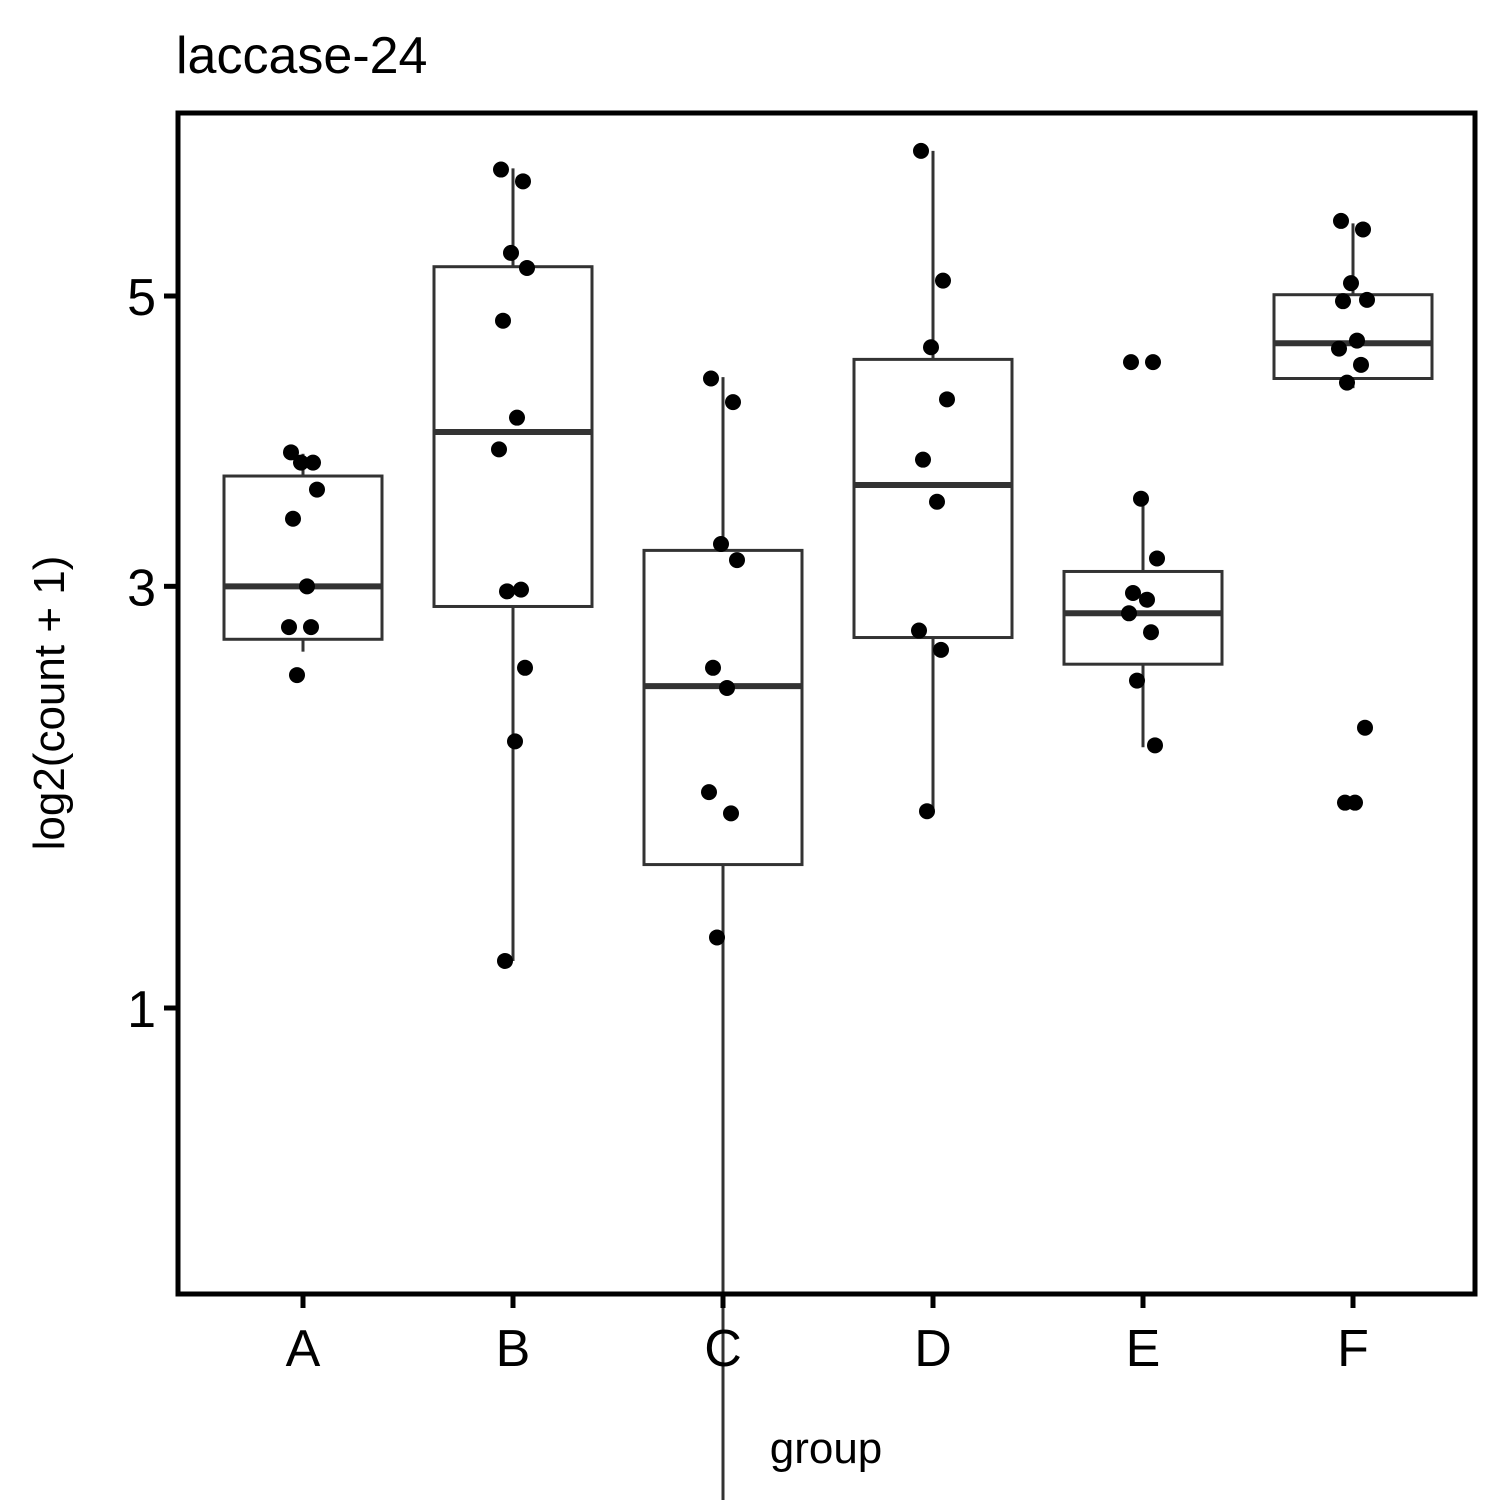  I want to click on box-group-f, so click(1353, 305).